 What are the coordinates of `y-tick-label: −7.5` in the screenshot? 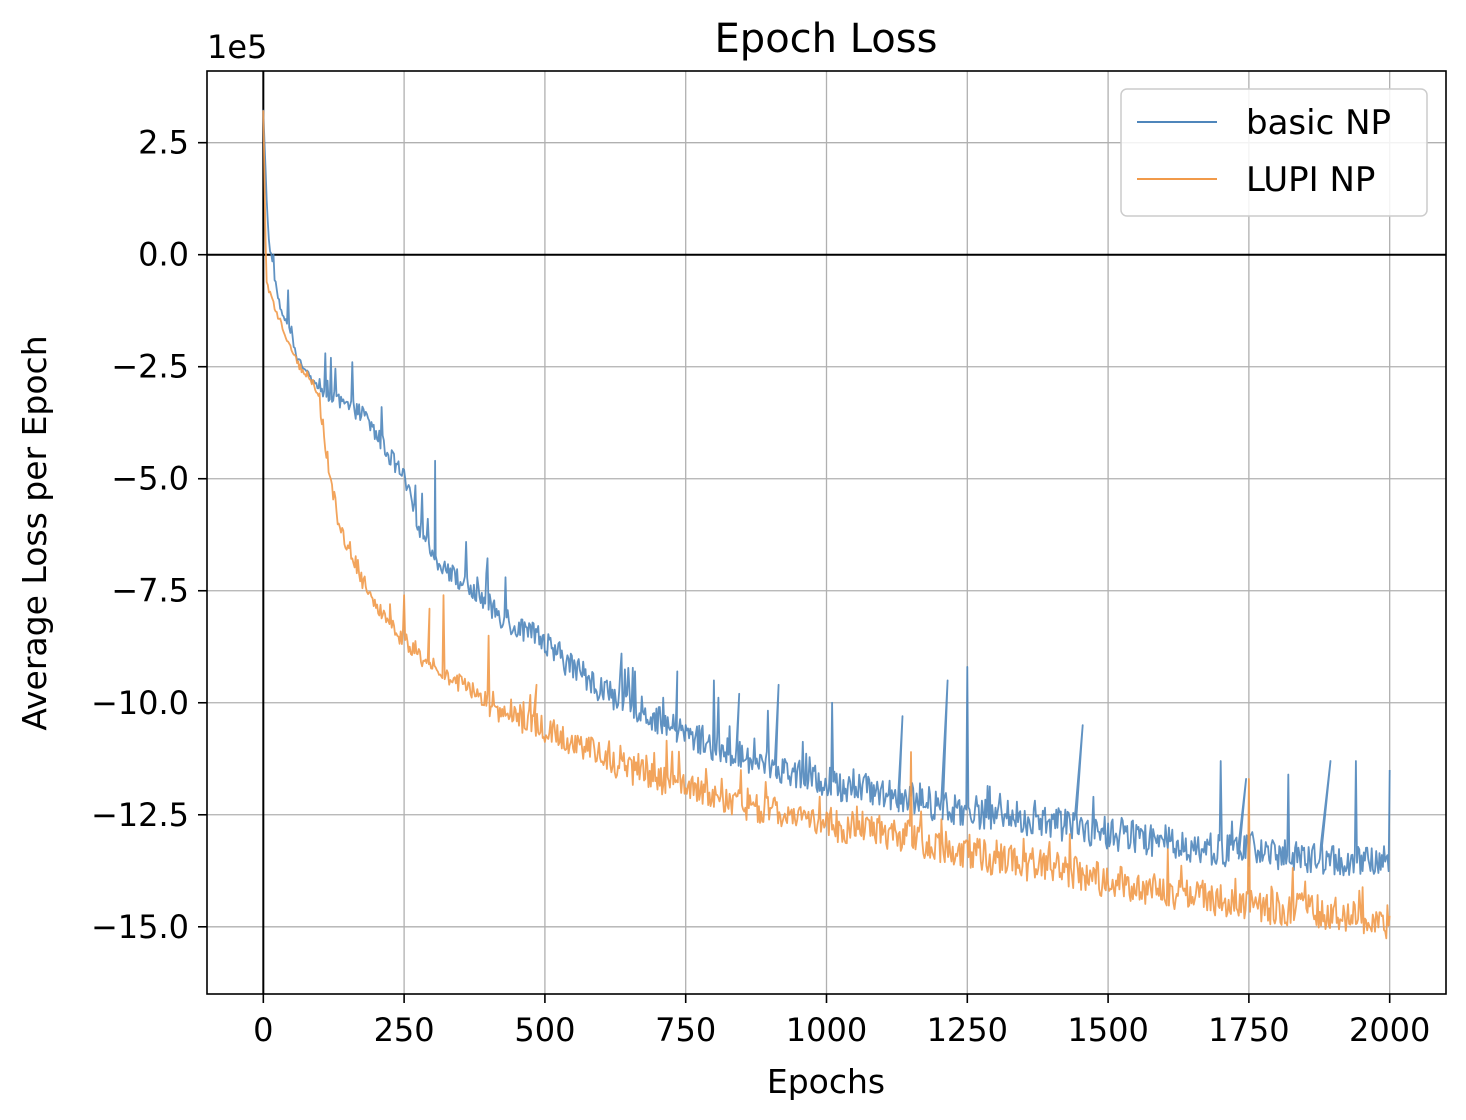 It's located at (150, 591).